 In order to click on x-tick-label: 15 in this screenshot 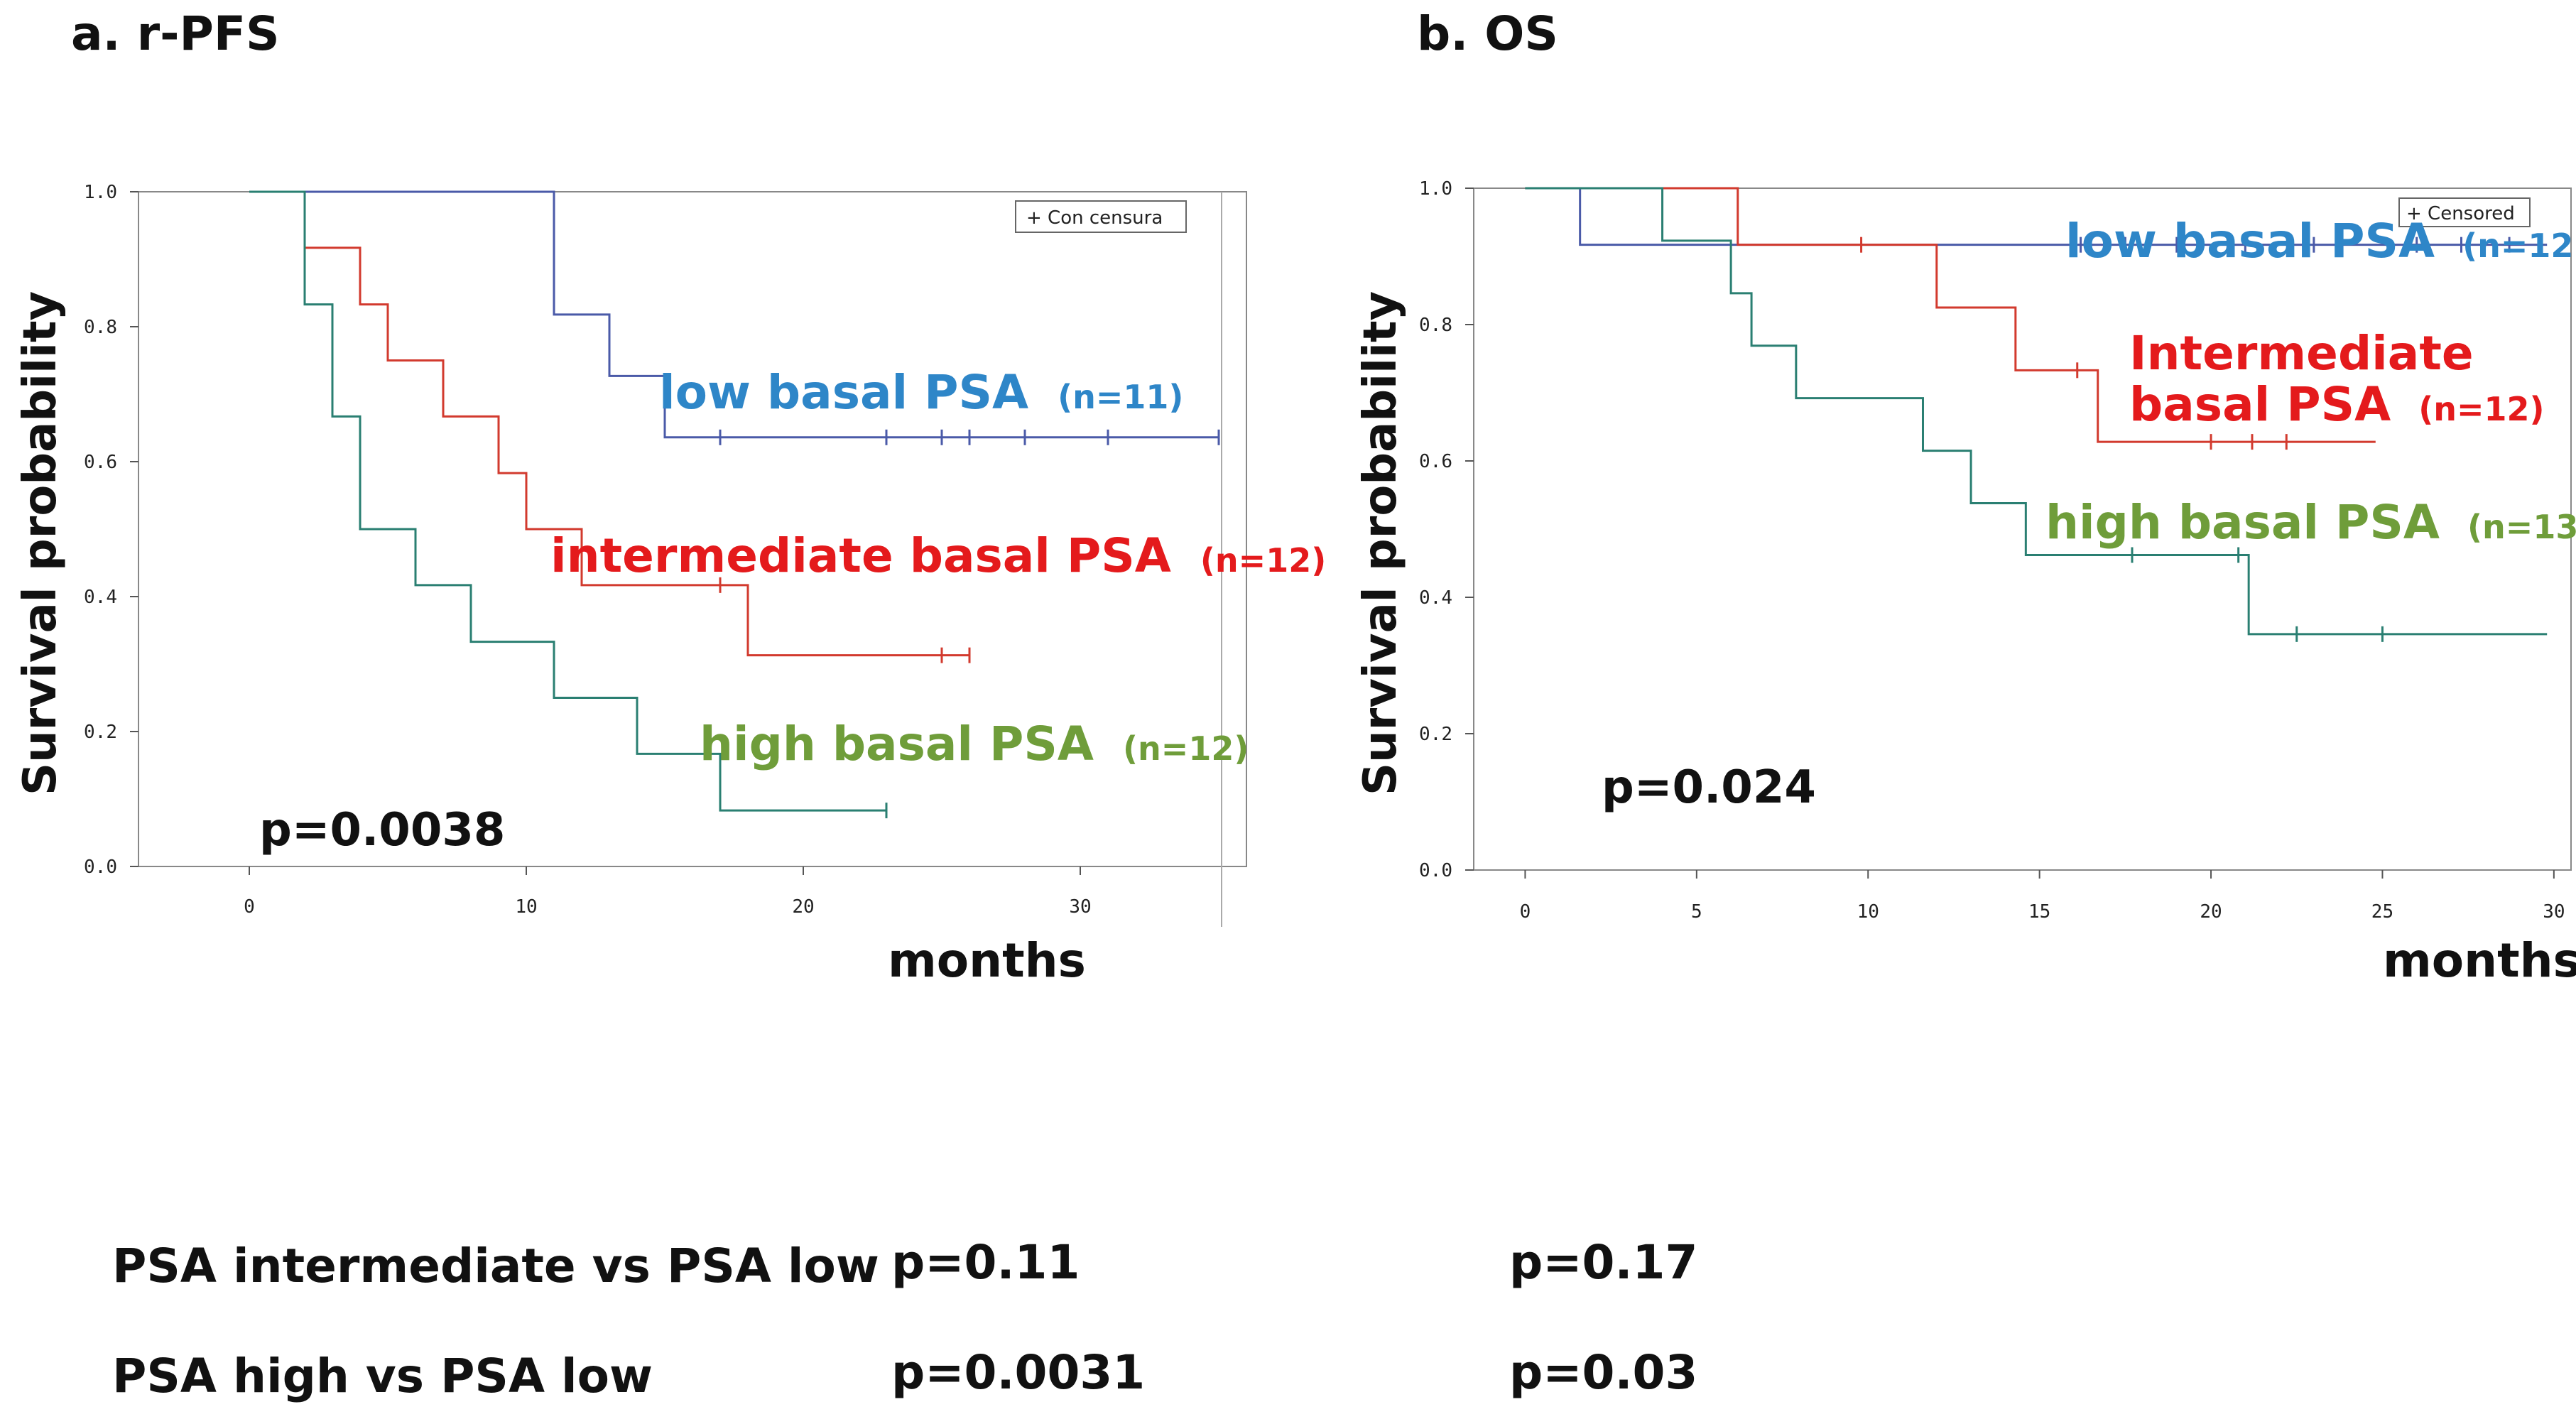, I will do `click(2039, 912)`.